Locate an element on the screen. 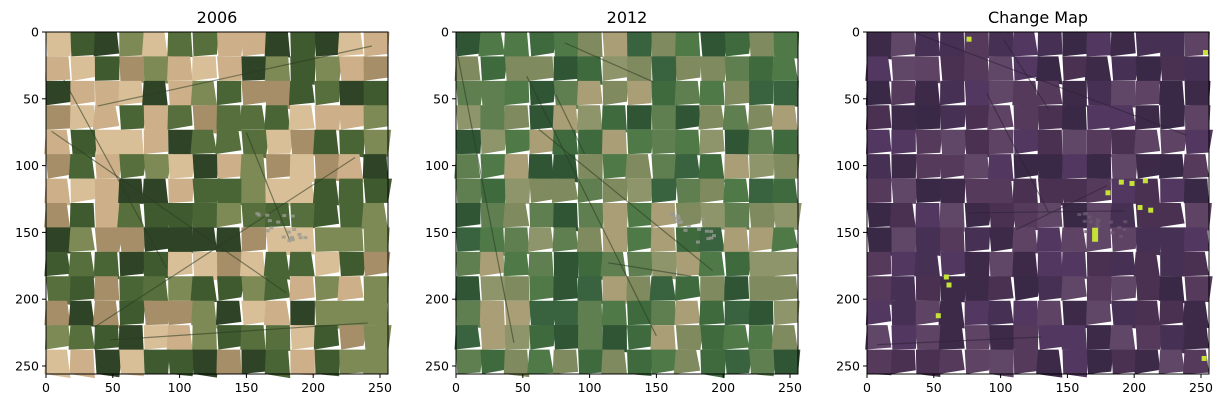 Image resolution: width=1224 pixels, height=407 pixels. hedgerow-line is located at coordinates (239, 331).